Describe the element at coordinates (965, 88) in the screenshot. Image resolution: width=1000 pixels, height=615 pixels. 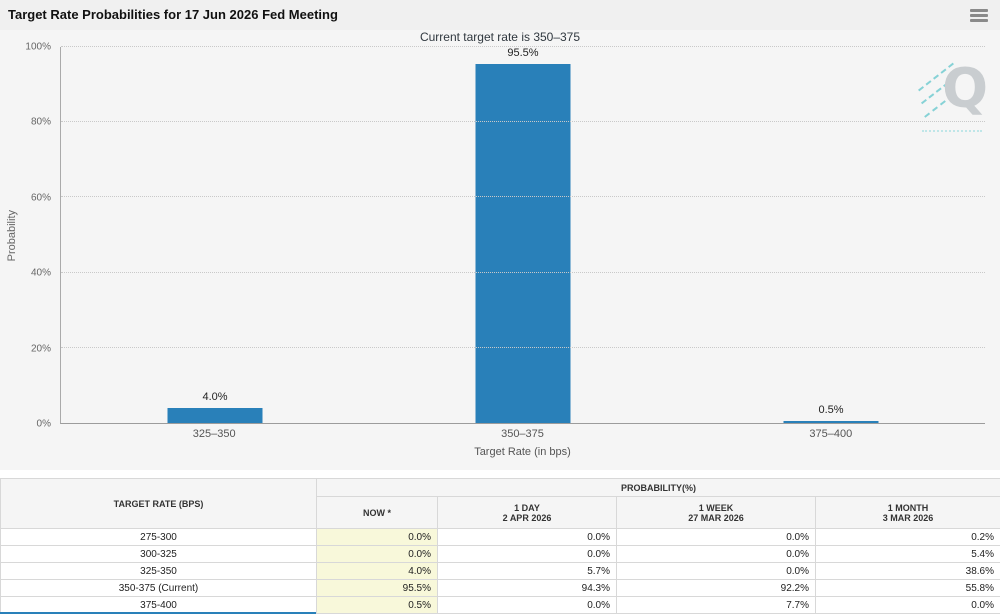
I see `watermark-q-letter: Q` at that location.